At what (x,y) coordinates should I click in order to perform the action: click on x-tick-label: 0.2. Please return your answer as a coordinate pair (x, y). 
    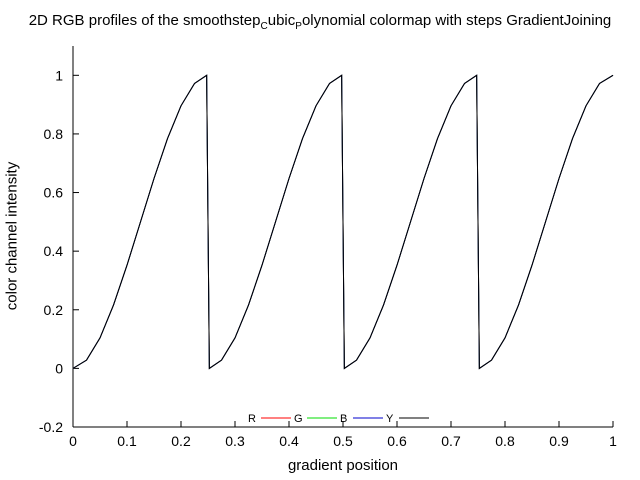
    Looking at the image, I should click on (181, 441).